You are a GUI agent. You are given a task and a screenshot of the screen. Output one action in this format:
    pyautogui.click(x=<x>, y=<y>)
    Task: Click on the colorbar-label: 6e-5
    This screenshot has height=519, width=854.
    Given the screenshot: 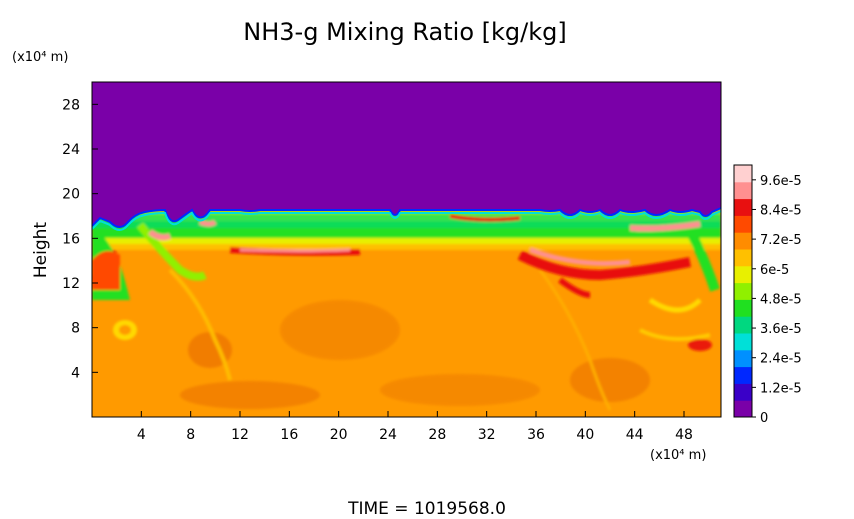 What is the action you would take?
    pyautogui.click(x=774, y=270)
    